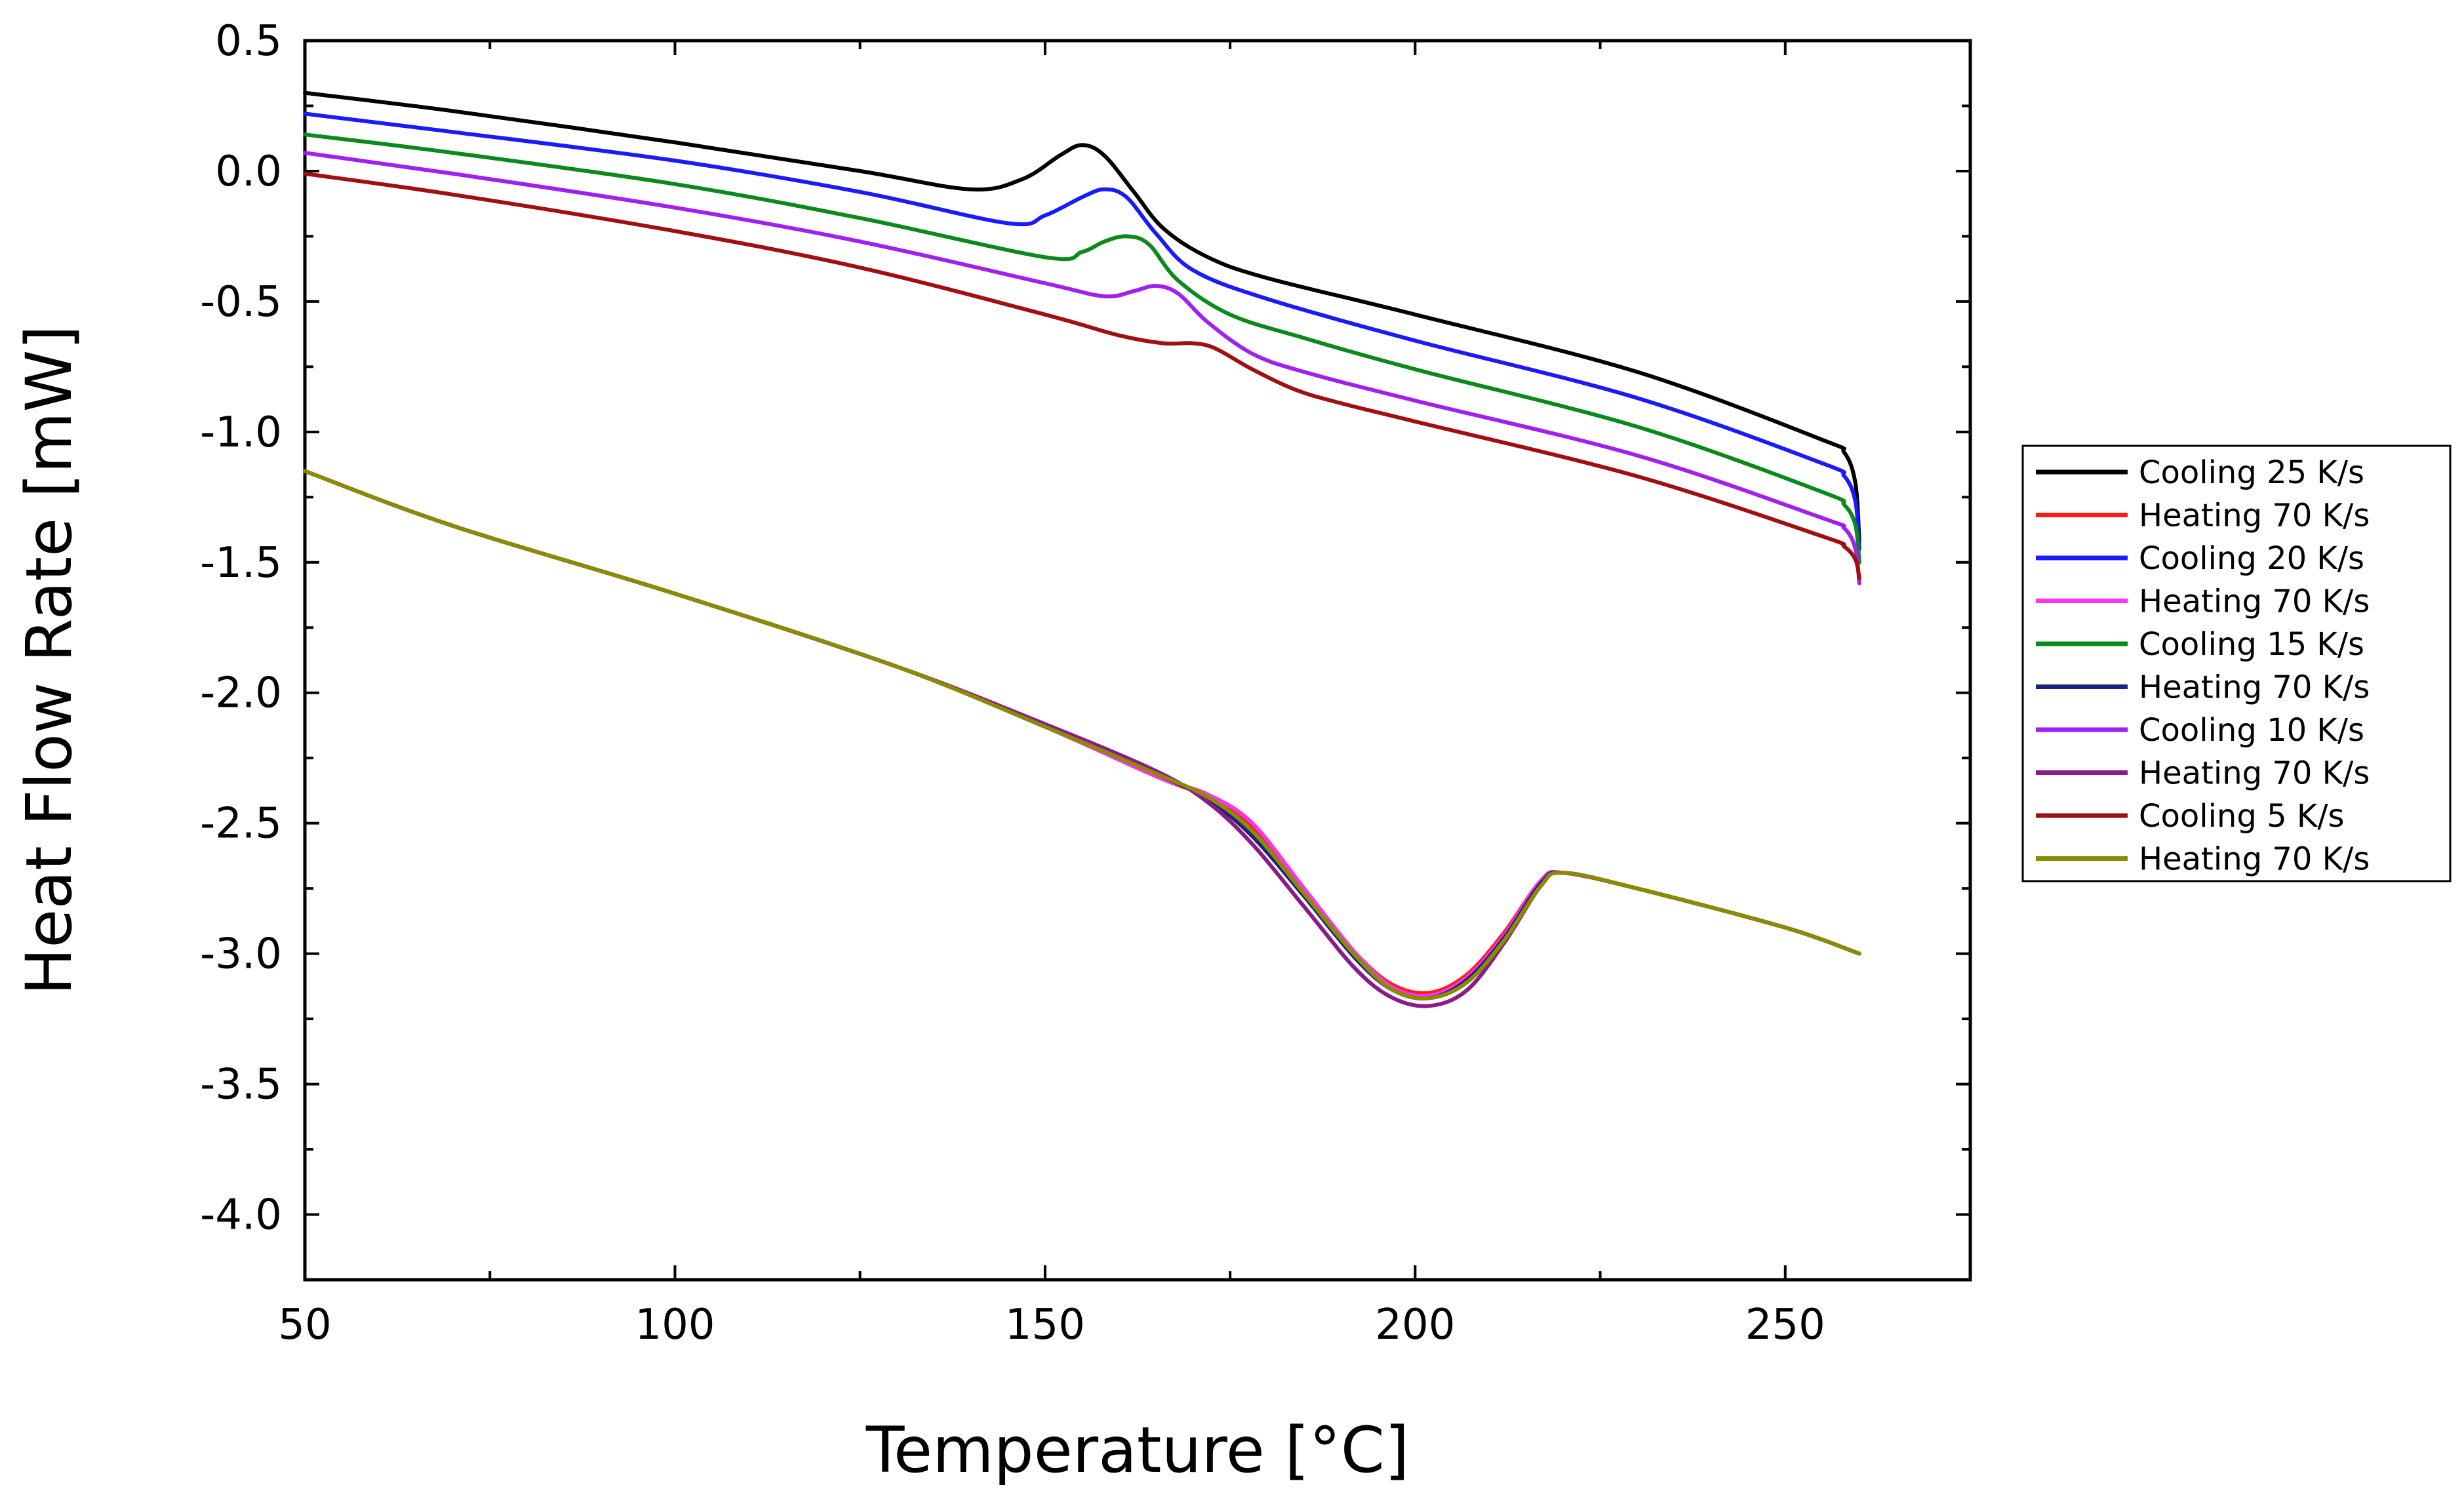 The image size is (2464, 1502). I want to click on legend-label: Cooling 25 K/s, so click(2251, 473).